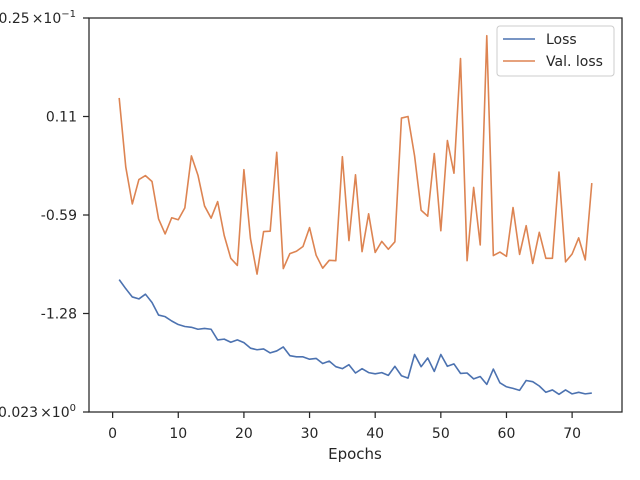 The height and width of the screenshot is (480, 640). What do you see at coordinates (61, 118) in the screenshot?
I see `y-tick-label: 0.11` at bounding box center [61, 118].